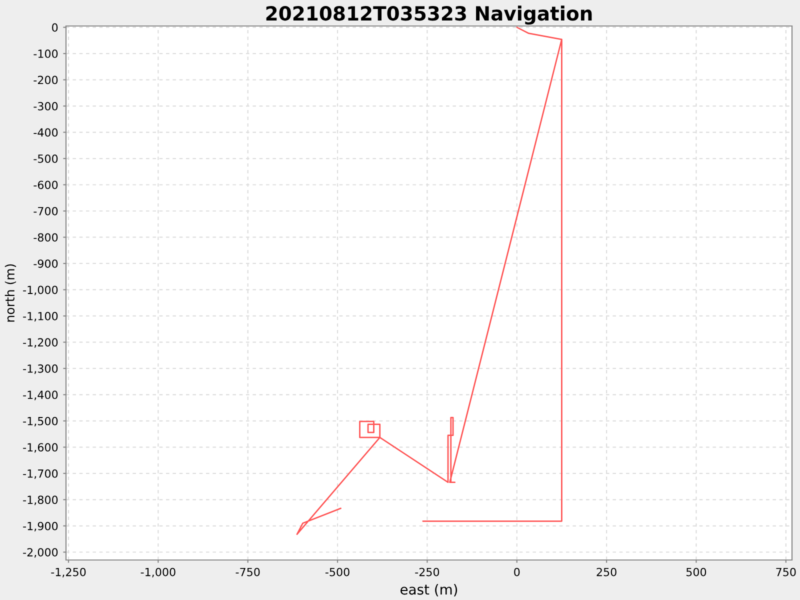  I want to click on y-tick-label: -1,600, so click(40, 448).